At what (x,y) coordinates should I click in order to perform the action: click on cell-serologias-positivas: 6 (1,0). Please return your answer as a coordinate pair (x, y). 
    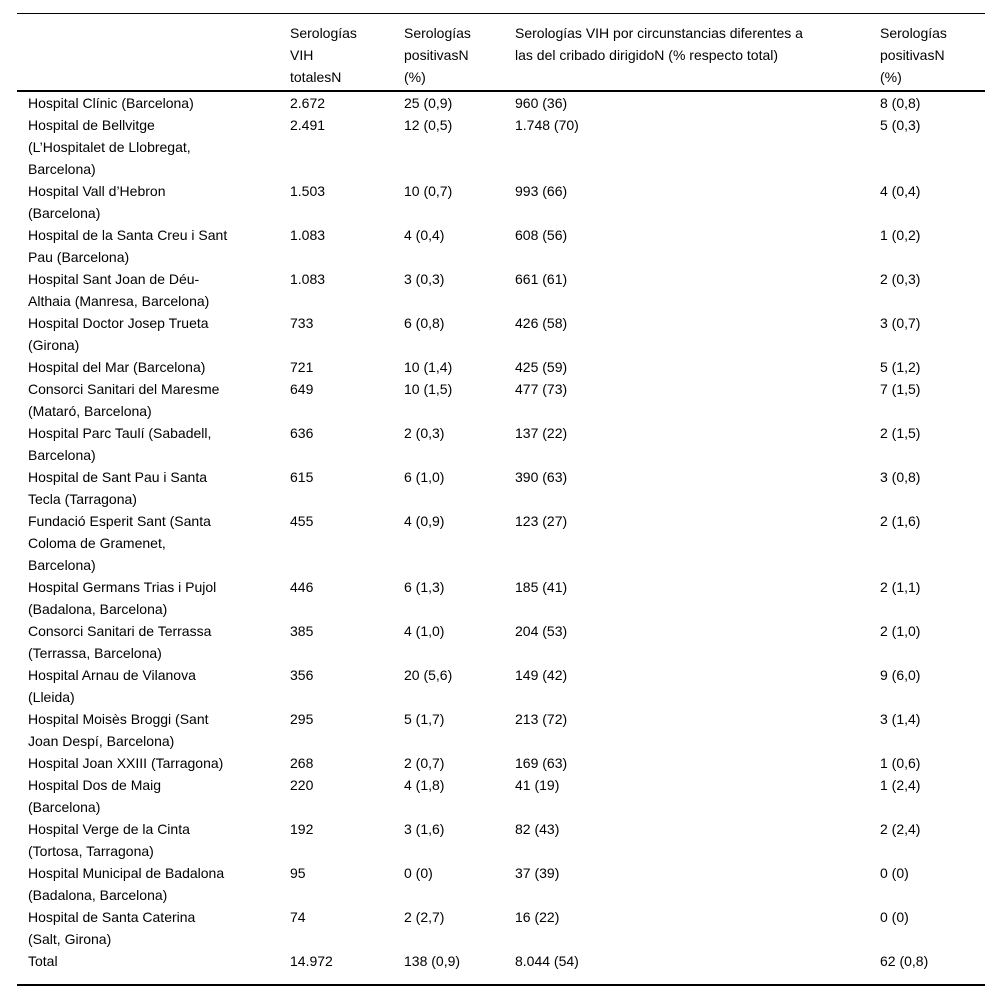
    Looking at the image, I should click on (424, 477).